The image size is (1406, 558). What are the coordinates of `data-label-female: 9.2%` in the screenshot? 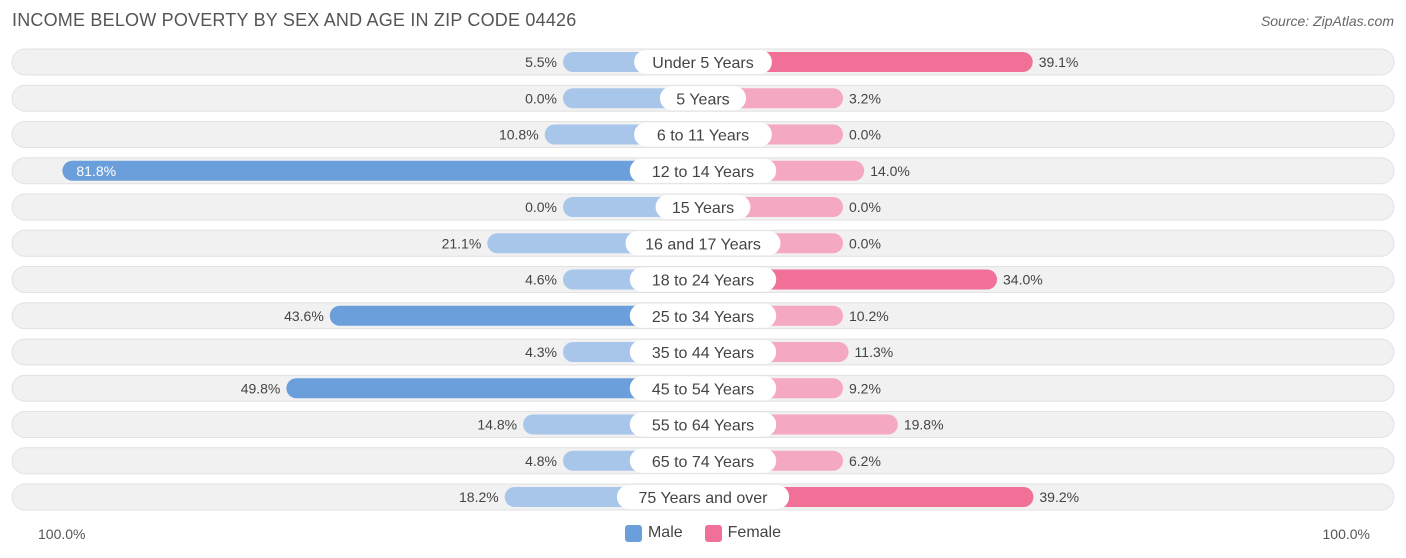 It's located at (865, 388).